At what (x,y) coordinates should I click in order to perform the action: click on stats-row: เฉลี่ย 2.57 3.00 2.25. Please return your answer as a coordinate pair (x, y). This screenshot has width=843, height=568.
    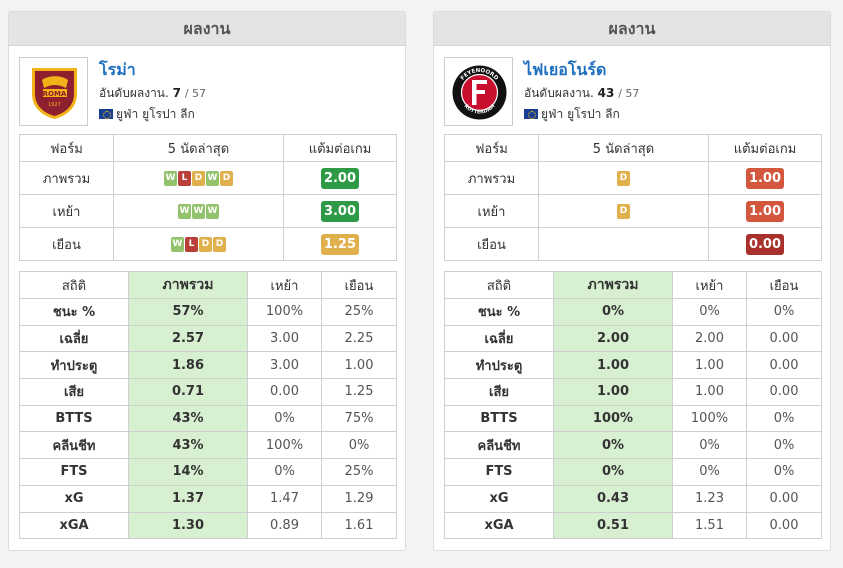
    Looking at the image, I should click on (208, 338).